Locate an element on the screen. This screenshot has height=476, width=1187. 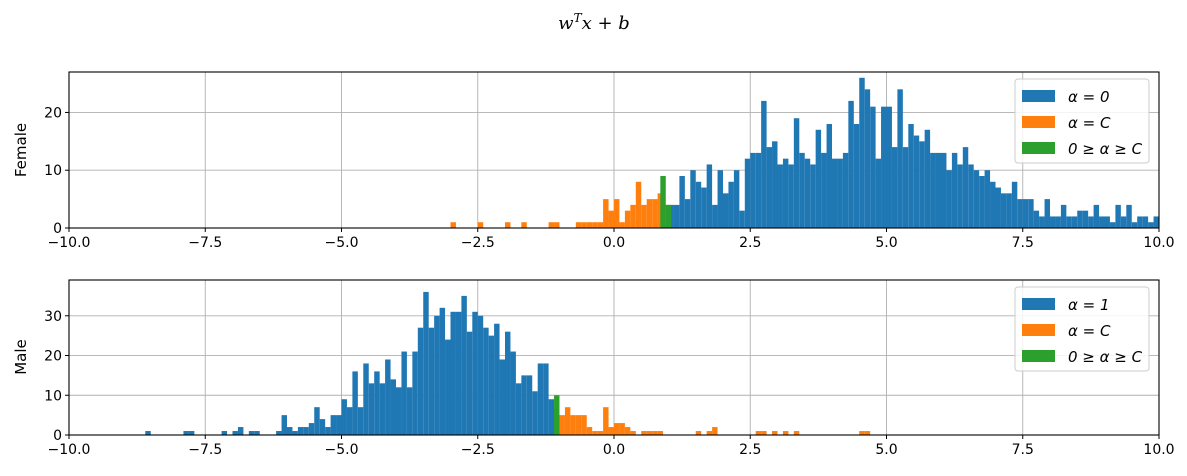
female-xtick-label: −7.5 is located at coordinates (205, 243).